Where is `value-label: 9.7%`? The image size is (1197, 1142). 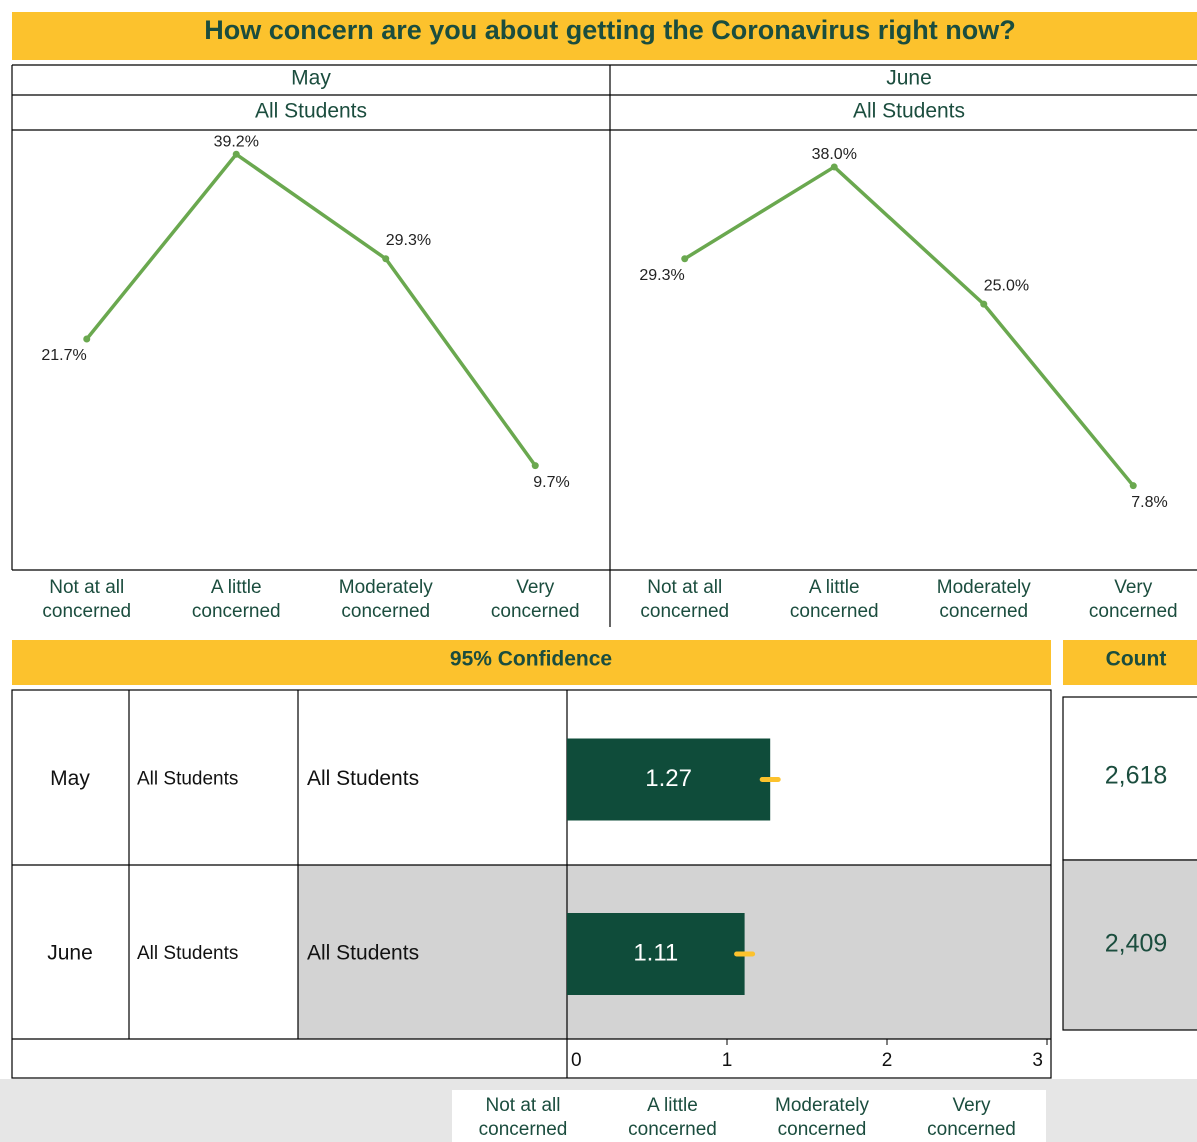
value-label: 9.7% is located at coordinates (551, 482).